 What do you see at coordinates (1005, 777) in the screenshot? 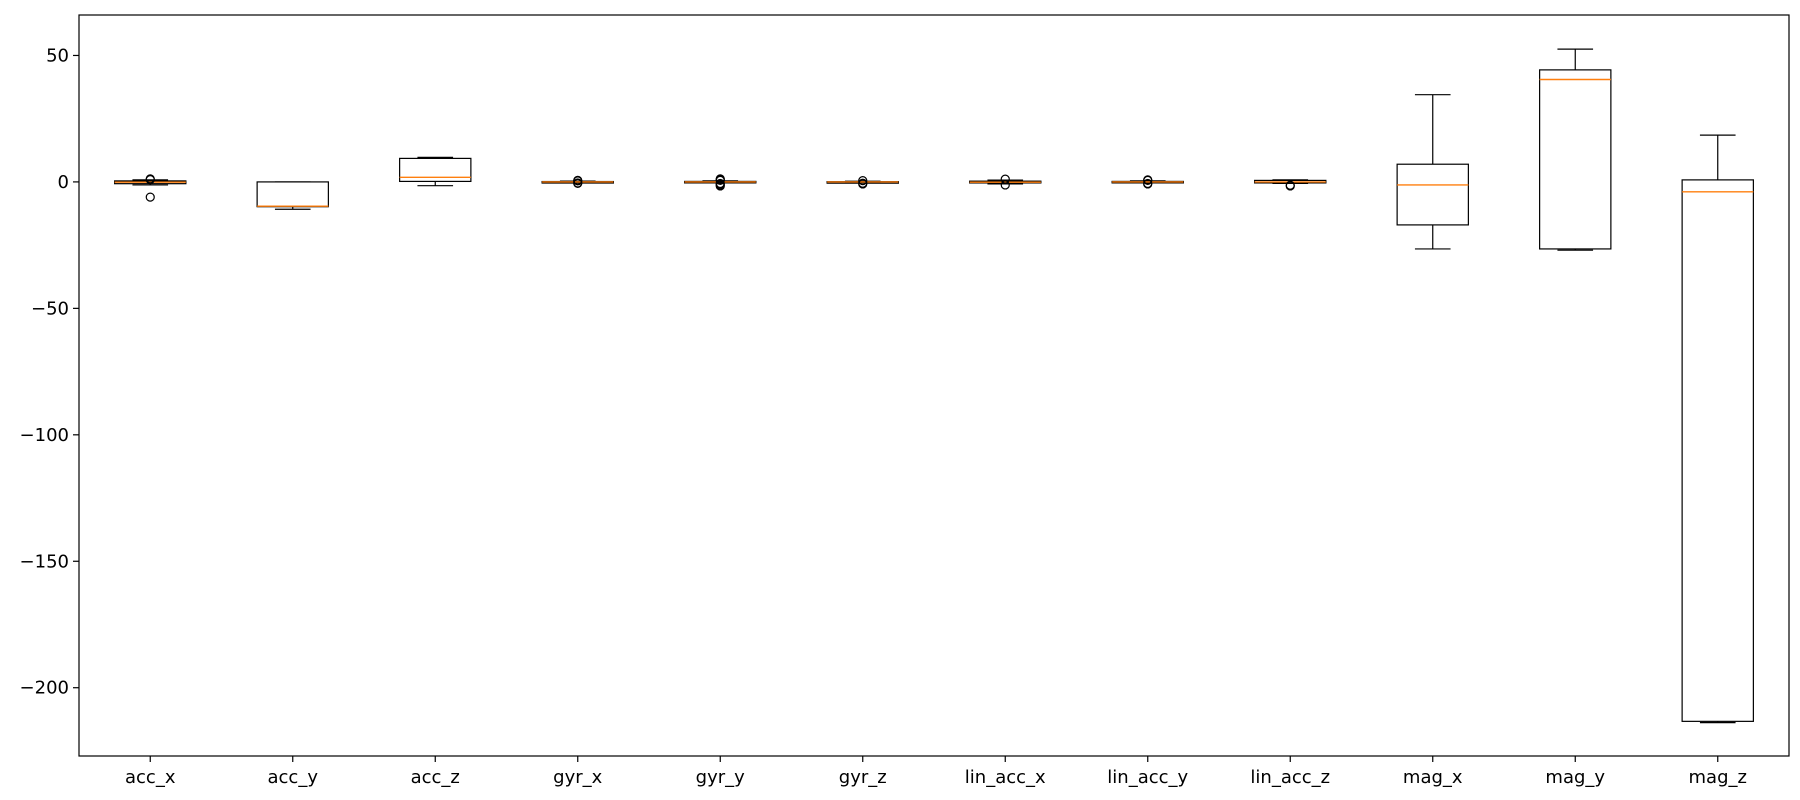
I see `x-tick-label: lin_acc_x` at bounding box center [1005, 777].